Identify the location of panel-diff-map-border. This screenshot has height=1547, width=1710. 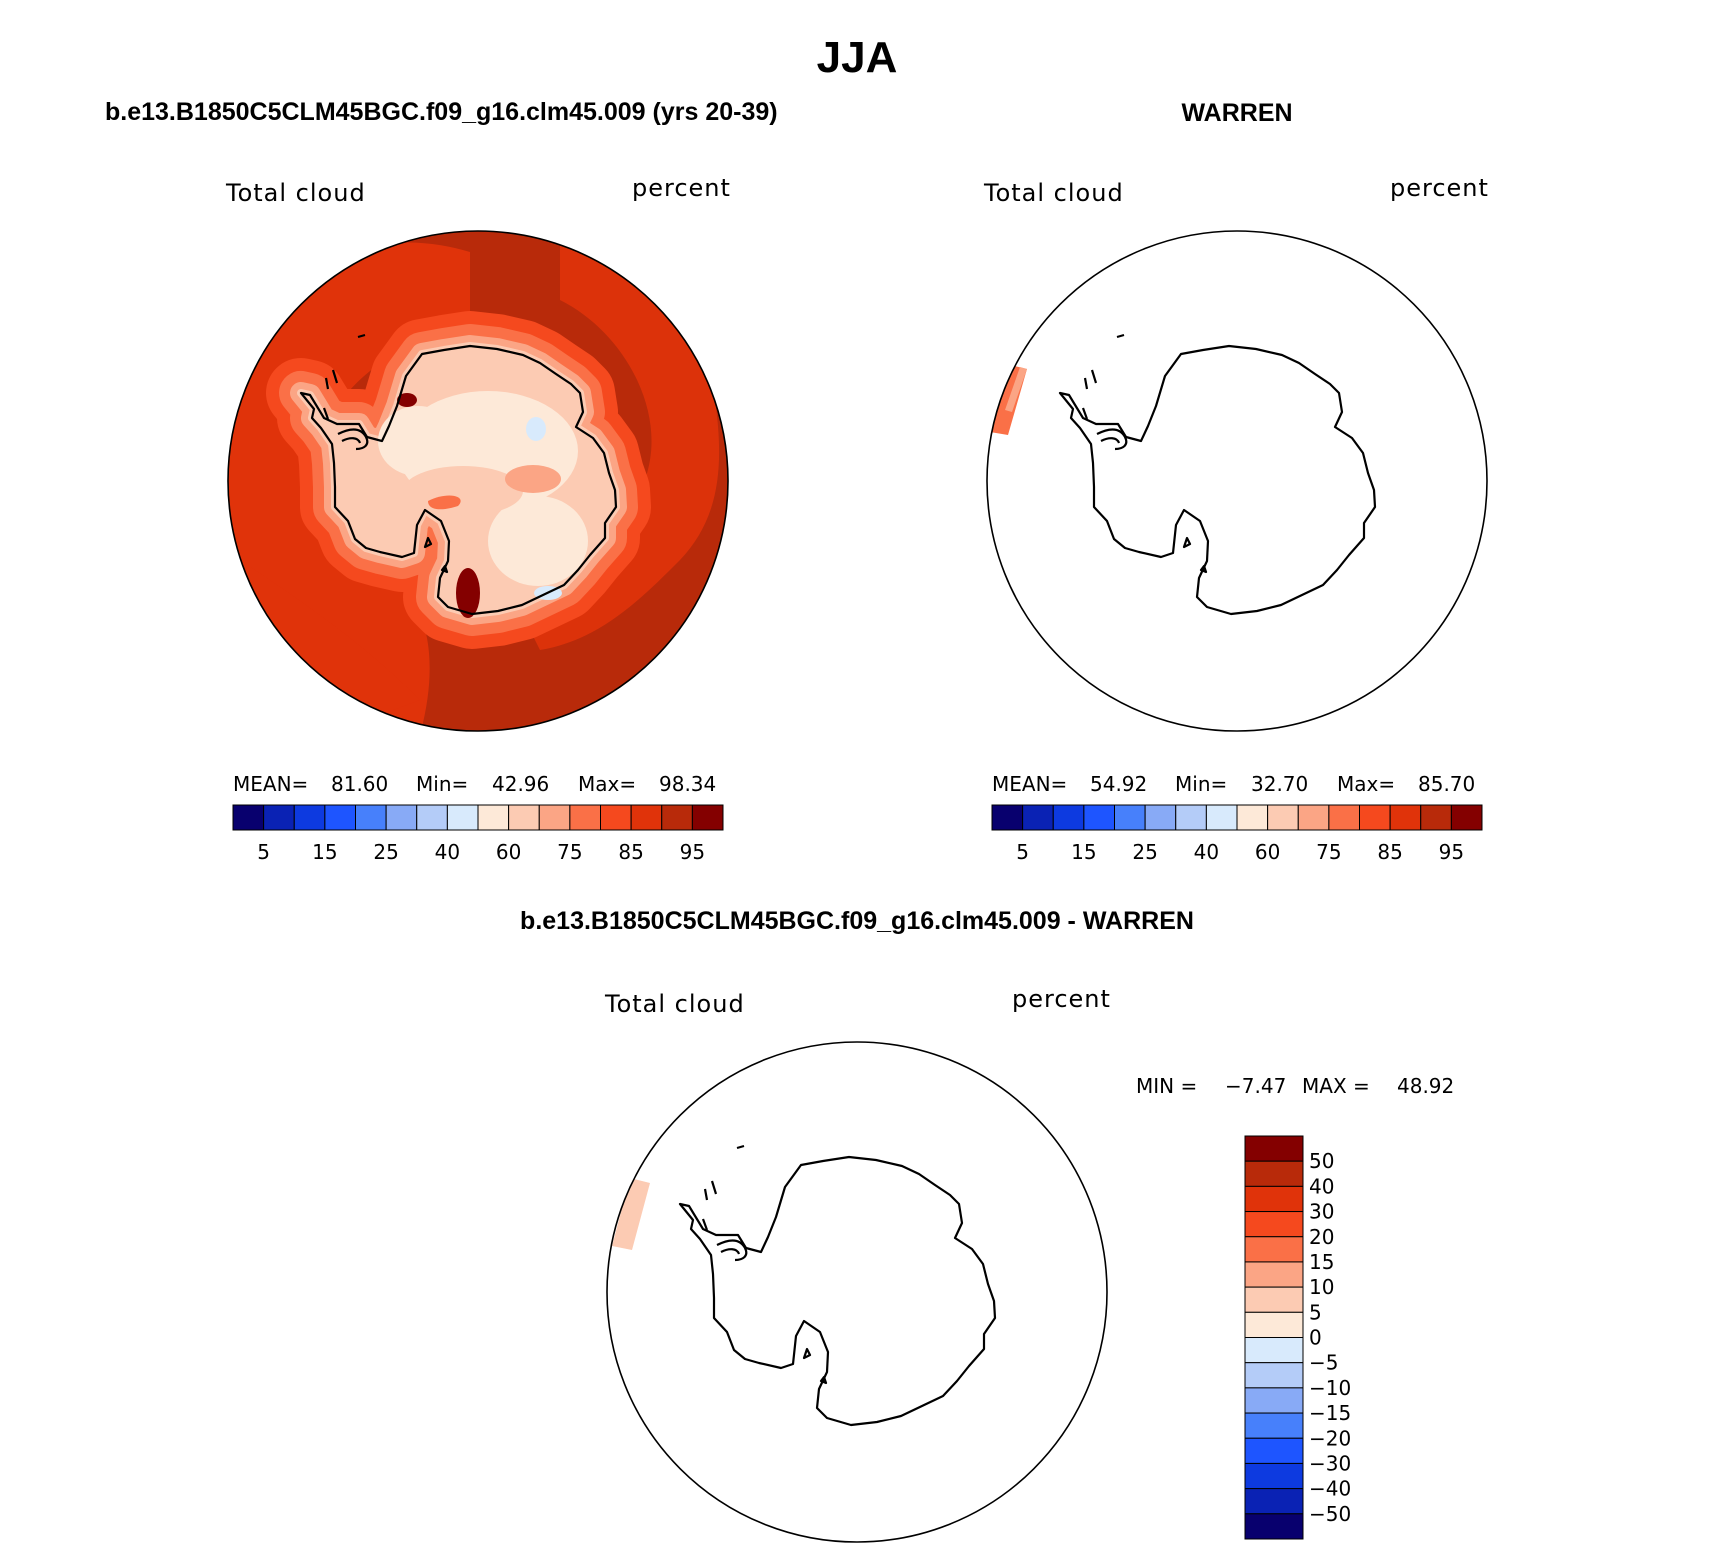
(857, 1292).